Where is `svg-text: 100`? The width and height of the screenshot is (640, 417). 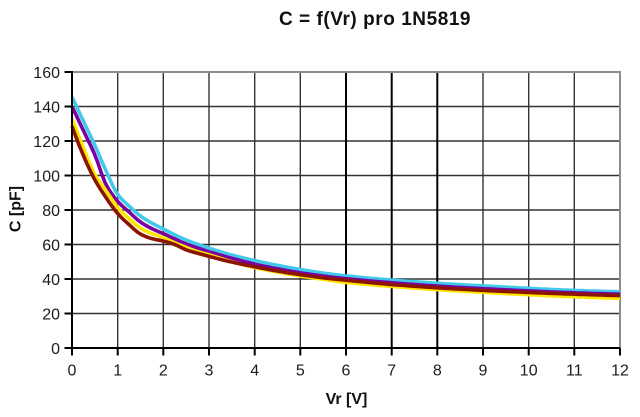 svg-text: 100 is located at coordinates (46, 177).